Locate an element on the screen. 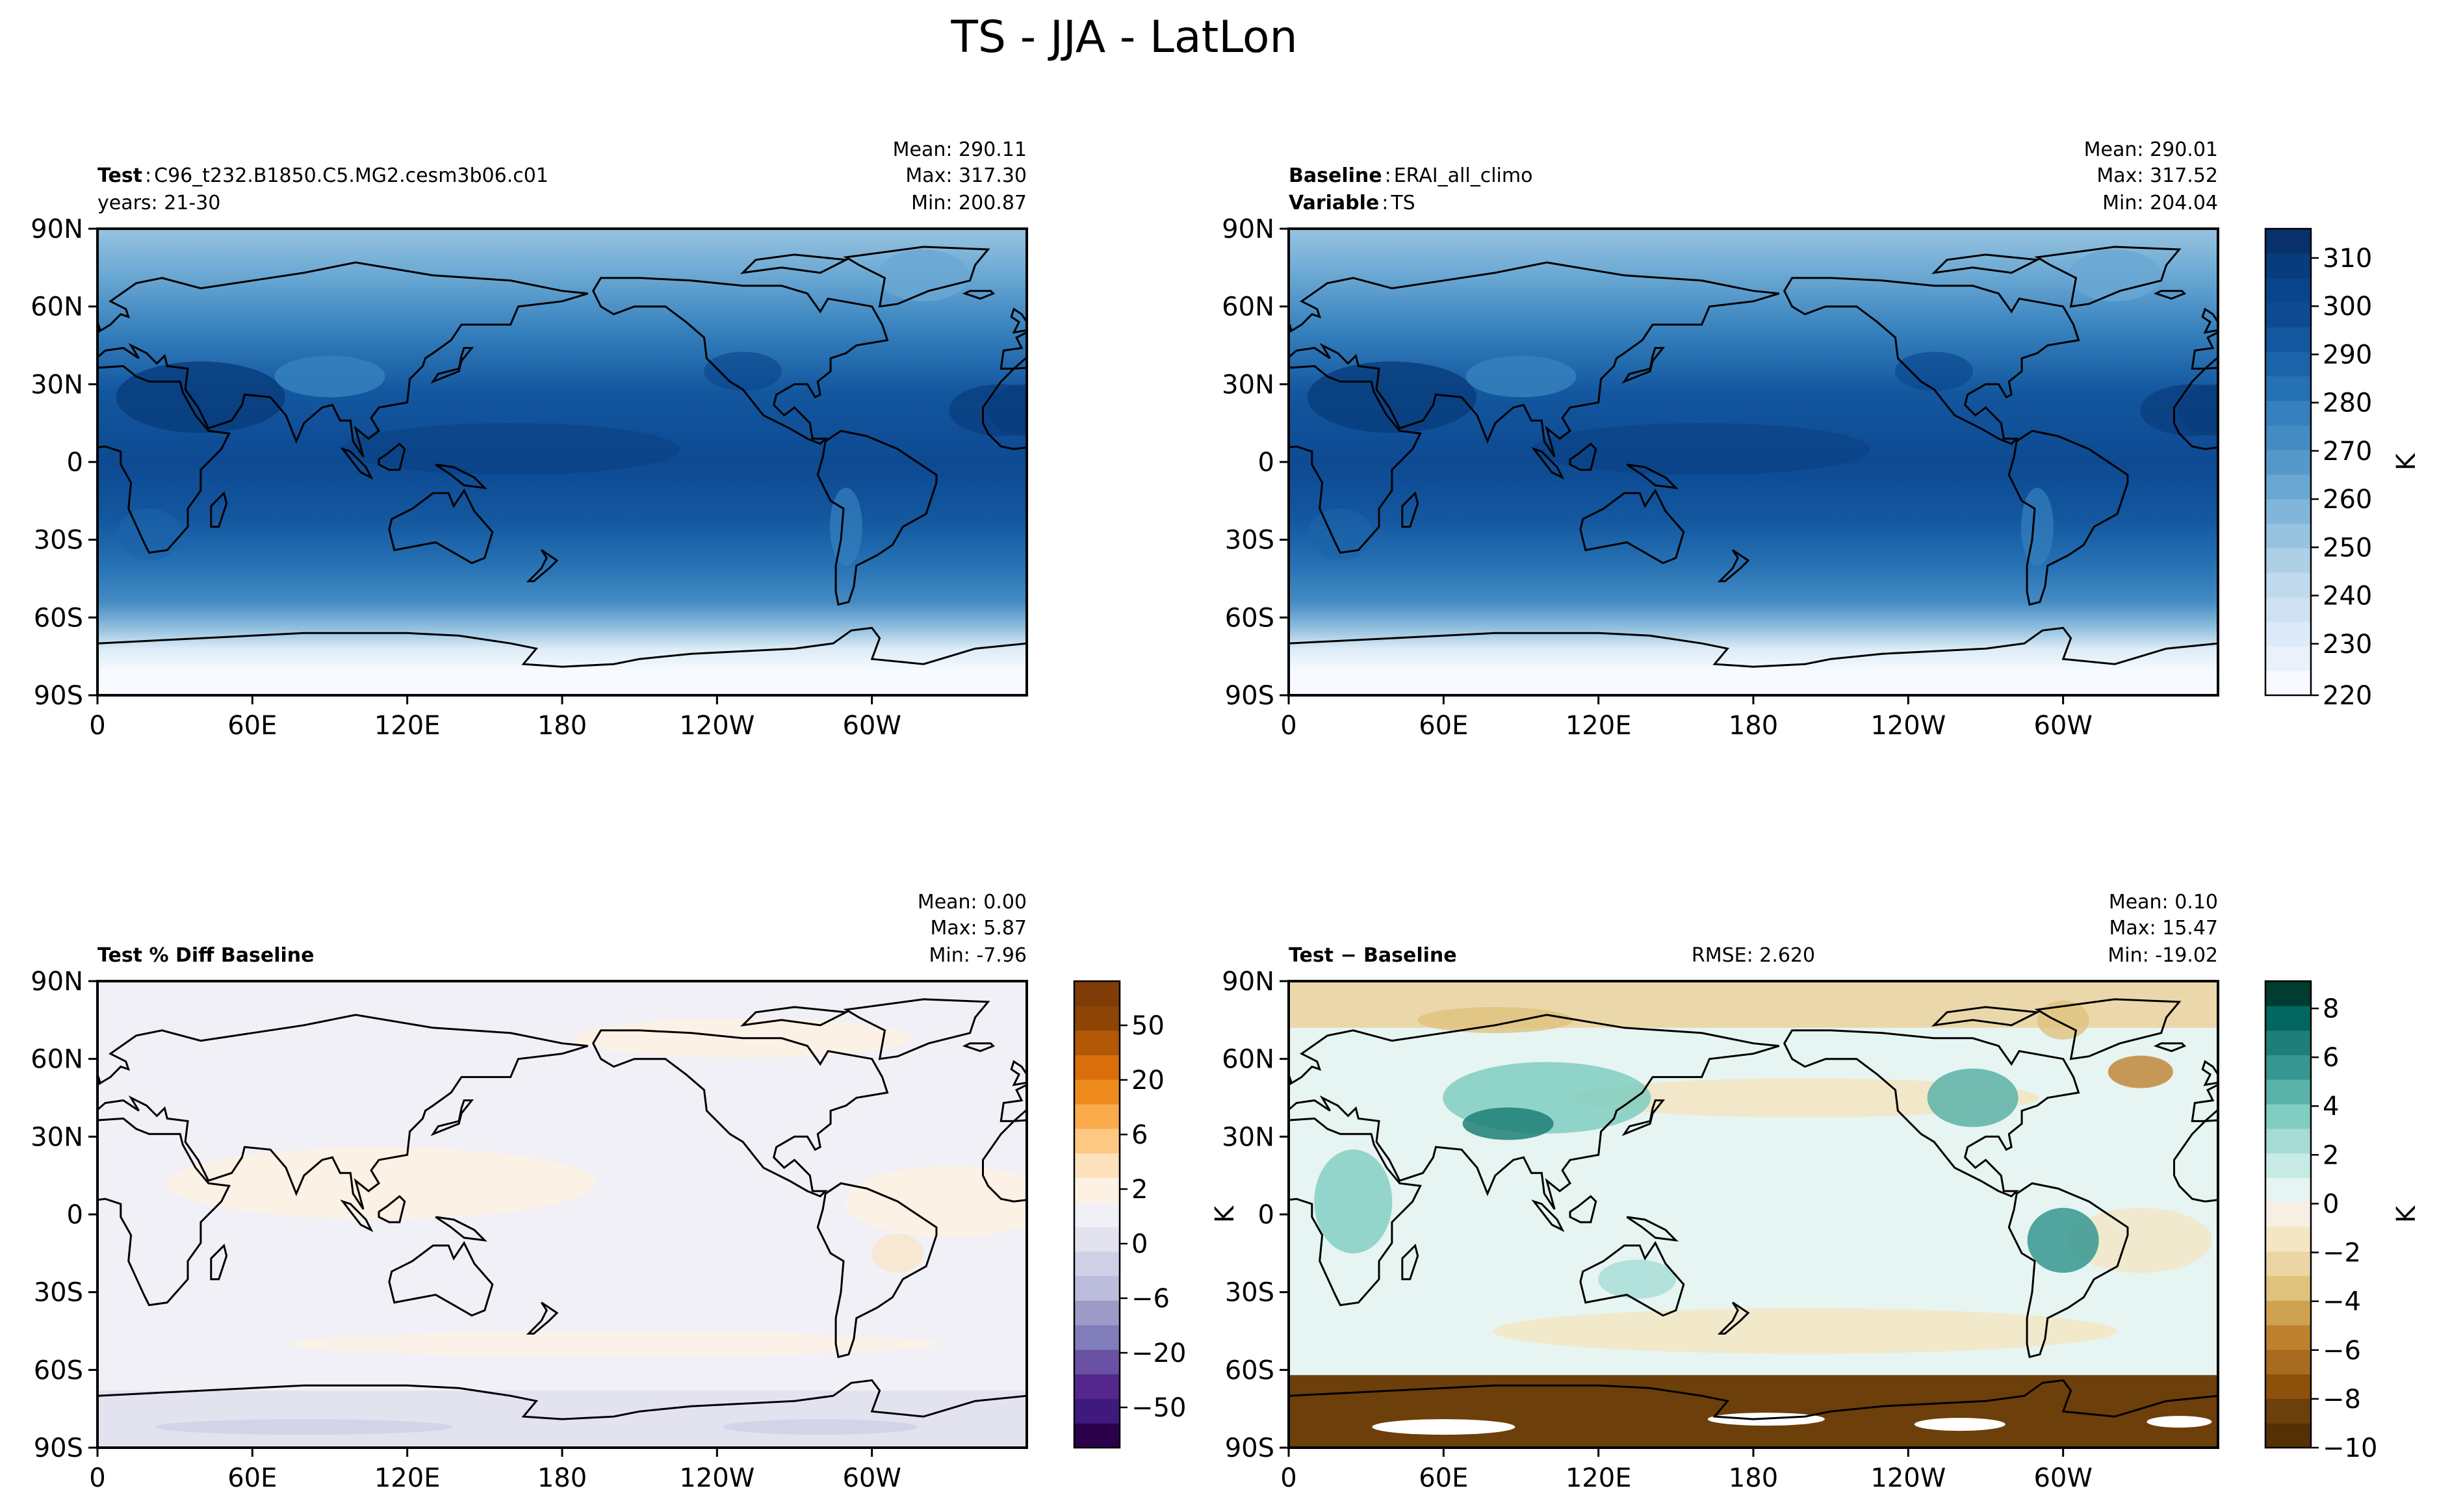 The image size is (2437, 1512). diff-north-pacific is located at coordinates (1805, 1098).